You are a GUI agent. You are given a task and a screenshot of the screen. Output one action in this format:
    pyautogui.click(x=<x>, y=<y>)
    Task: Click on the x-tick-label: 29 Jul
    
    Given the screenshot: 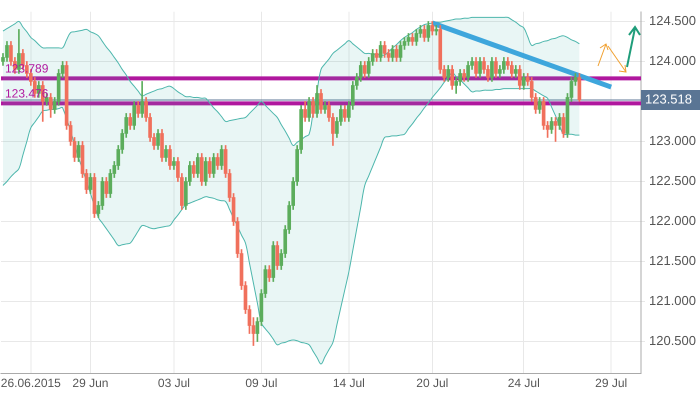 What is the action you would take?
    pyautogui.click(x=611, y=383)
    